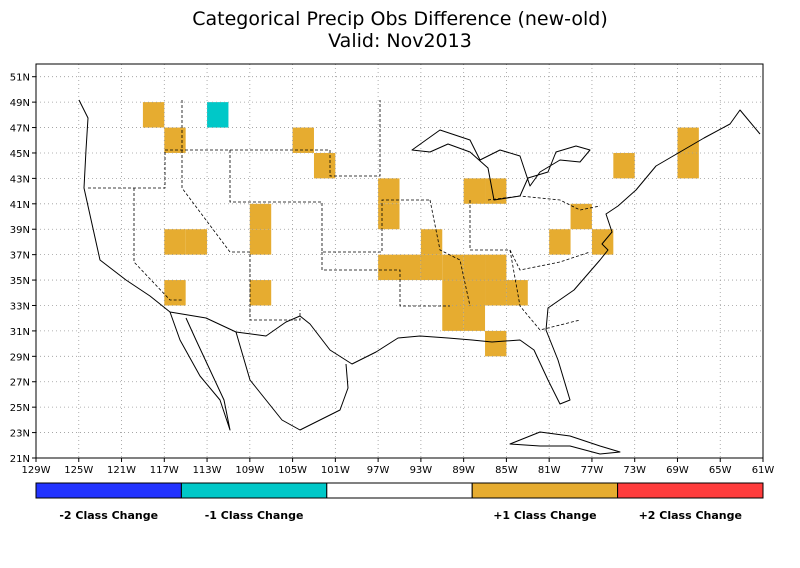 Image resolution: width=800 pixels, height=568 pixels. Describe the element at coordinates (690, 515) in the screenshot. I see `legend-label-4: +2 Class Change` at that location.